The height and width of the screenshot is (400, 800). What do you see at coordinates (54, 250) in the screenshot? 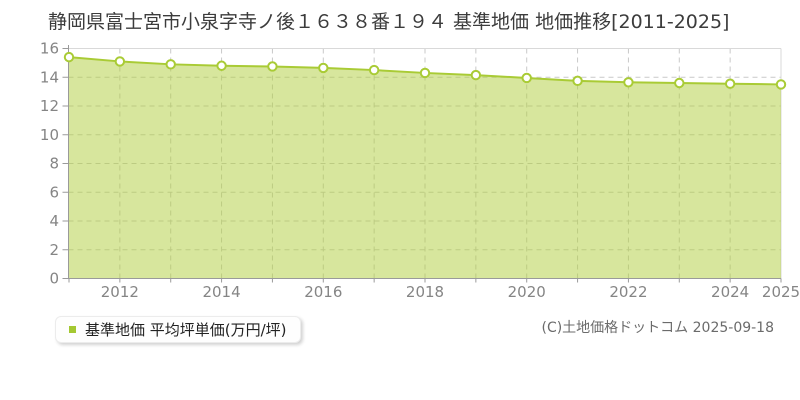
I see `svg-text: 2` at bounding box center [54, 250].